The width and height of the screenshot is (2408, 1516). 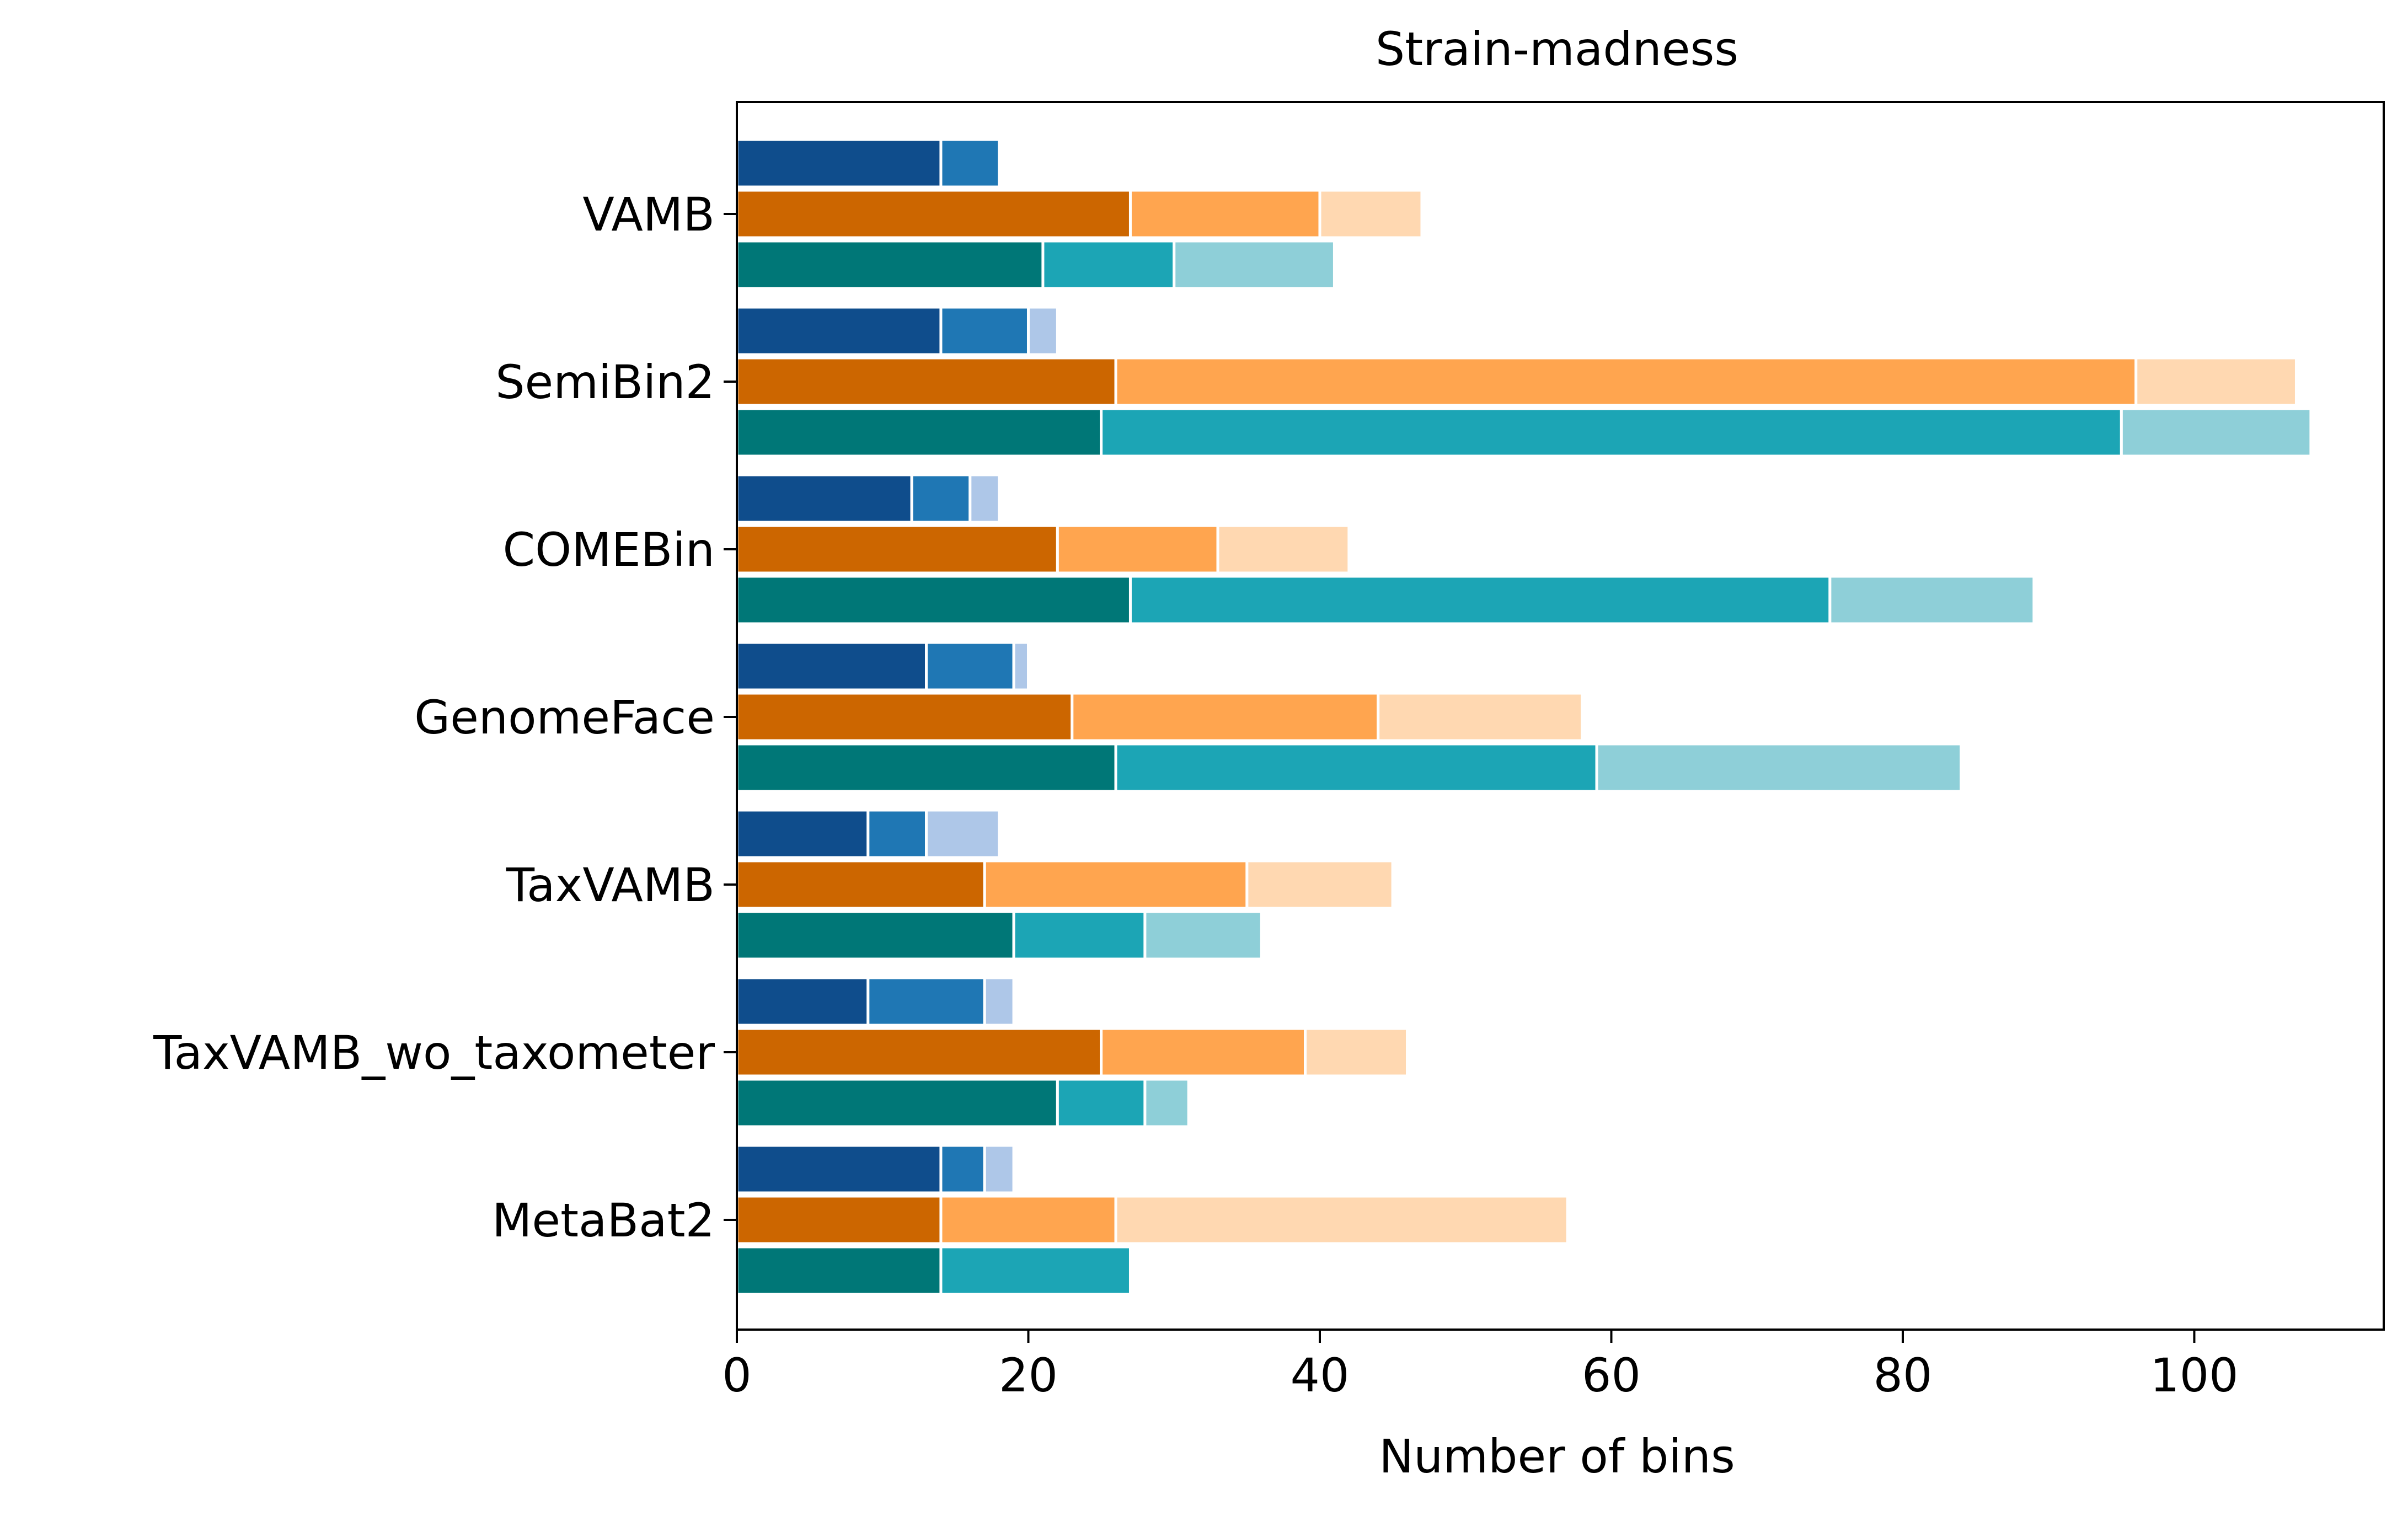 What do you see at coordinates (608, 550) in the screenshot?
I see `y-tick-label: COMEBin` at bounding box center [608, 550].